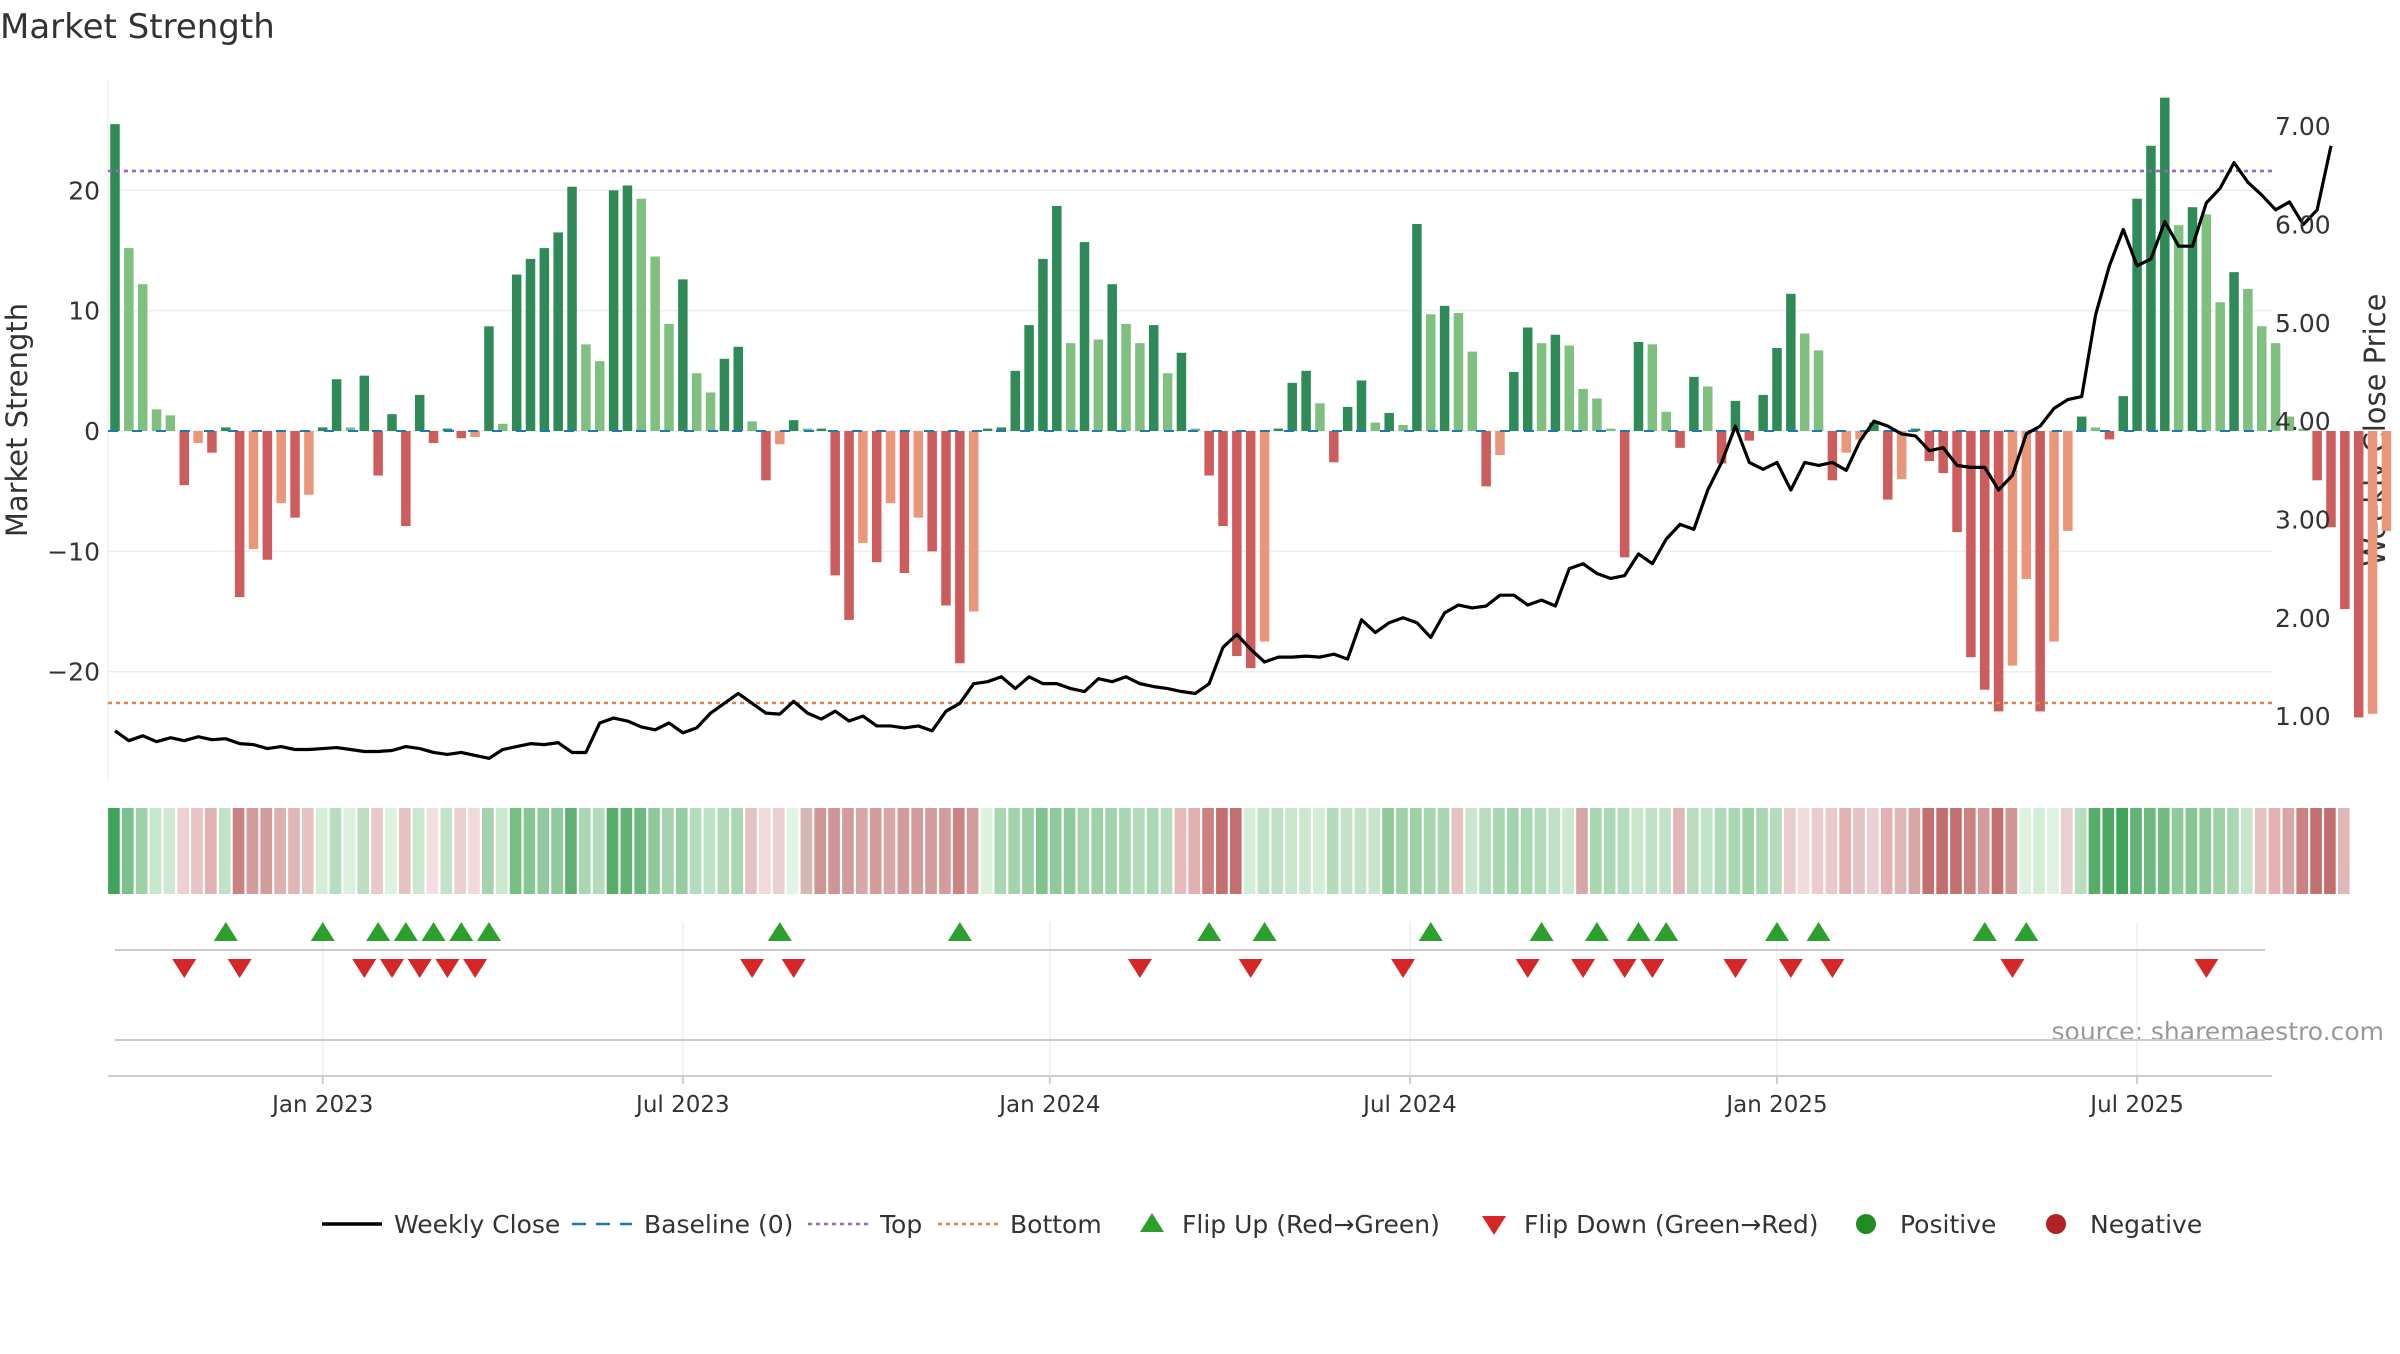 The width and height of the screenshot is (2400, 1354). What do you see at coordinates (1056, 1224) in the screenshot?
I see `legend-label-bottom: Bottom` at bounding box center [1056, 1224].